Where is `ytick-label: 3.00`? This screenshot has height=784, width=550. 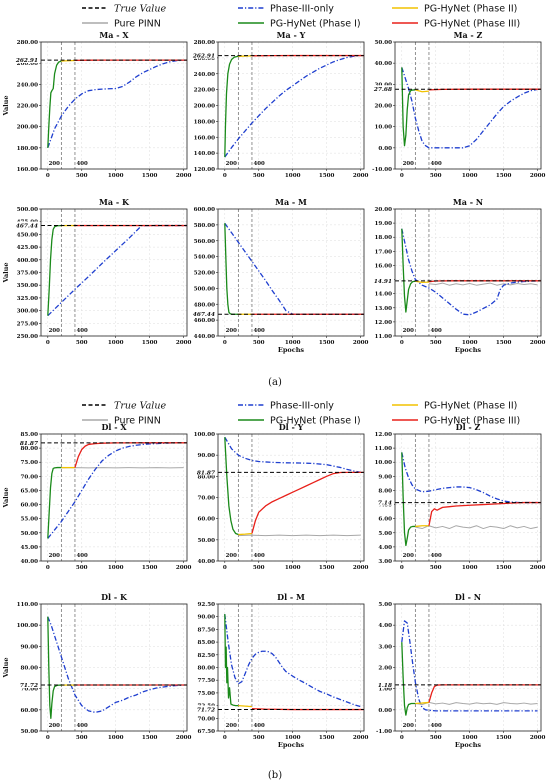 ytick-label: 3.00 is located at coordinates (385, 647).